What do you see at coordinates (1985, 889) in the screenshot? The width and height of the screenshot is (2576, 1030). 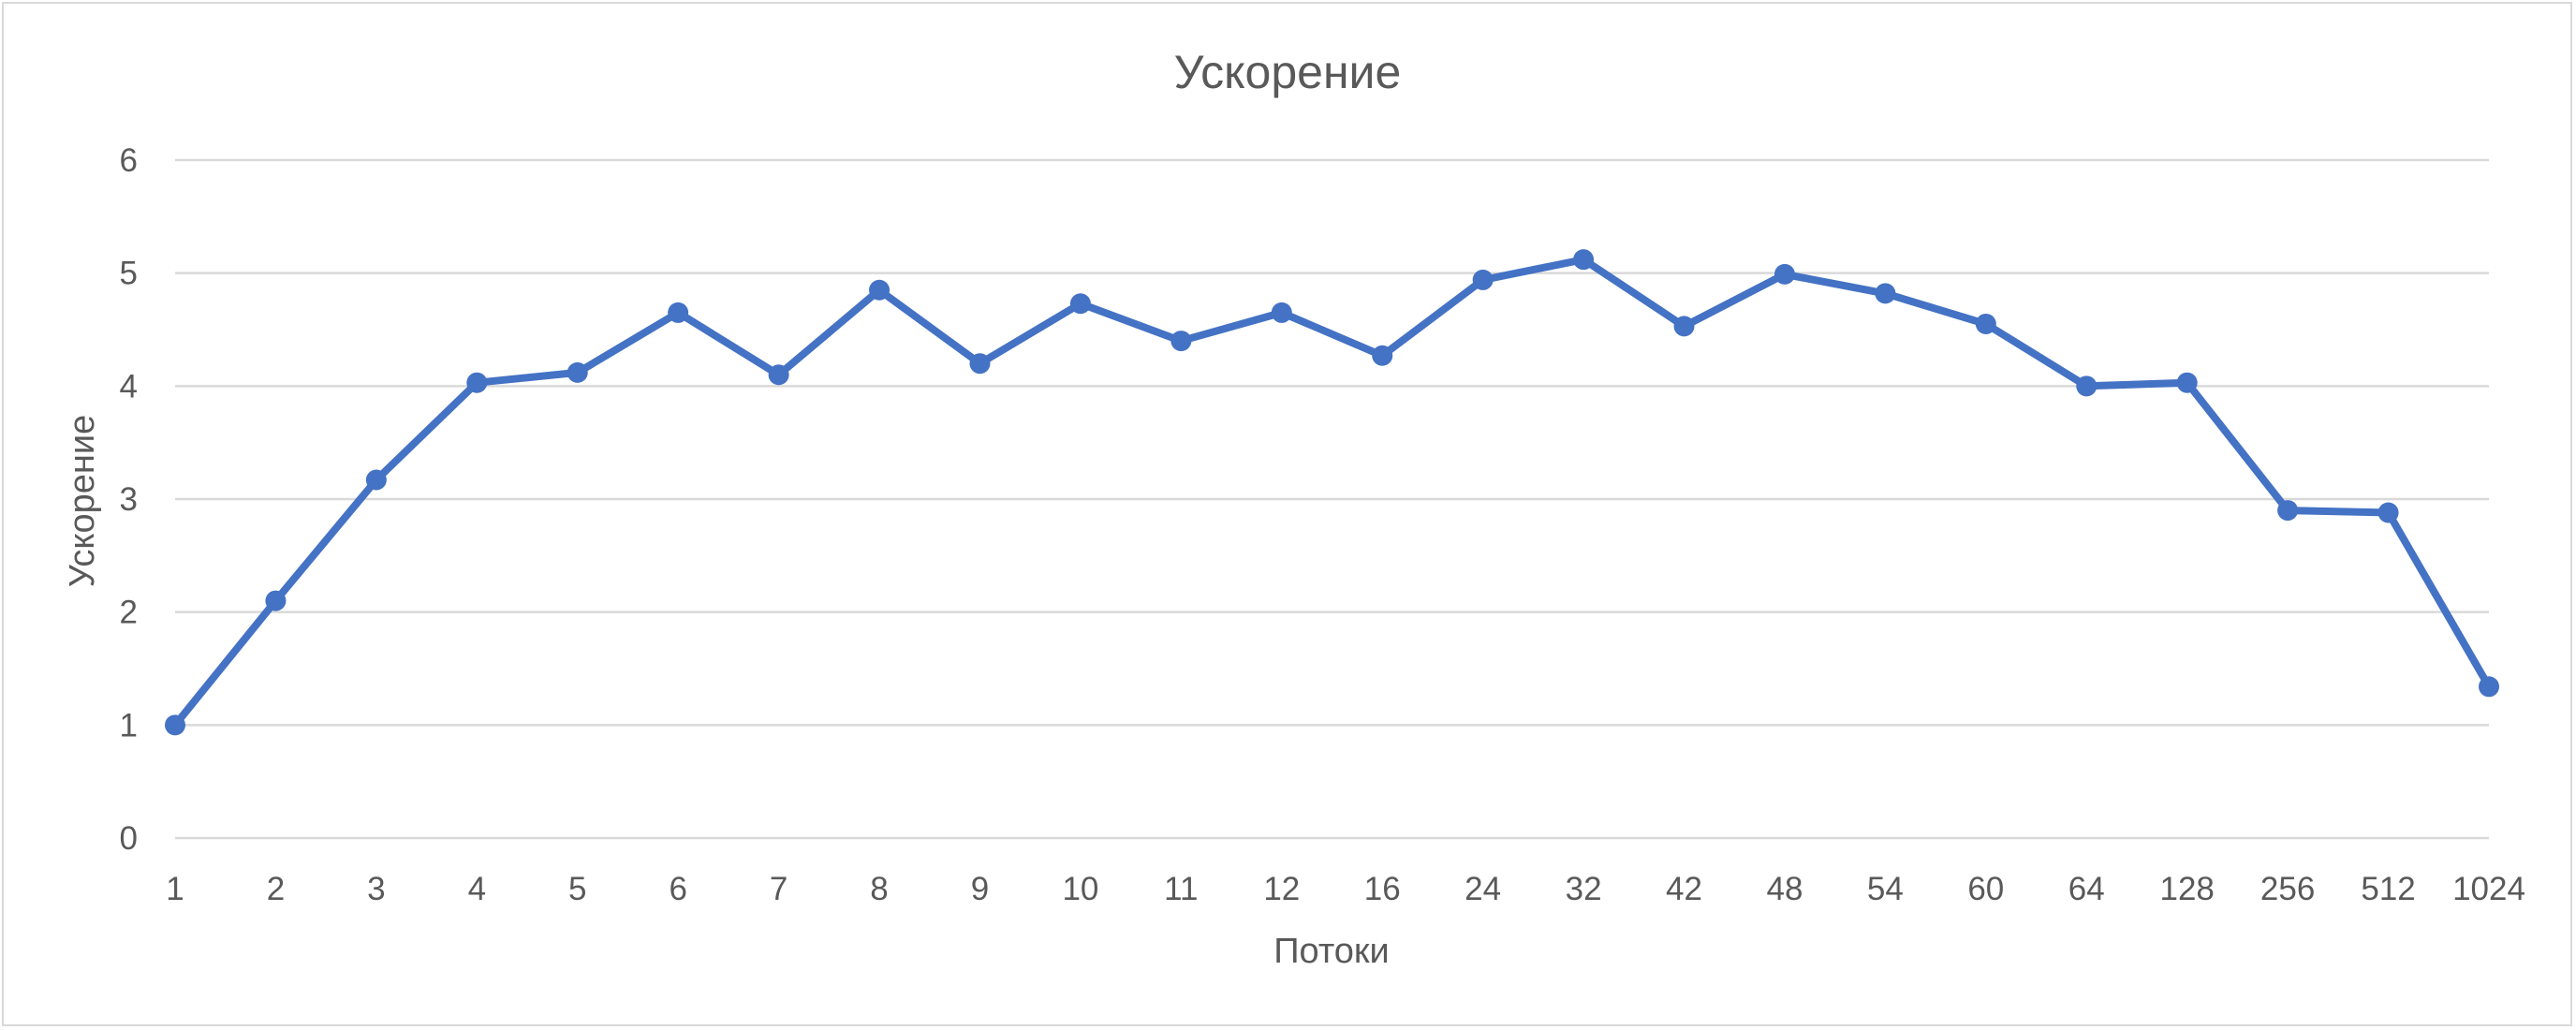 I see `x-tick-label: 60` at bounding box center [1985, 889].